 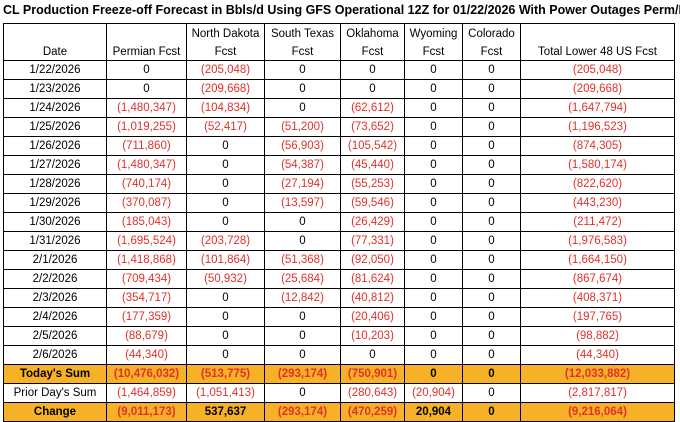 I want to click on date-cell: 1/22/2026, so click(x=55, y=70).